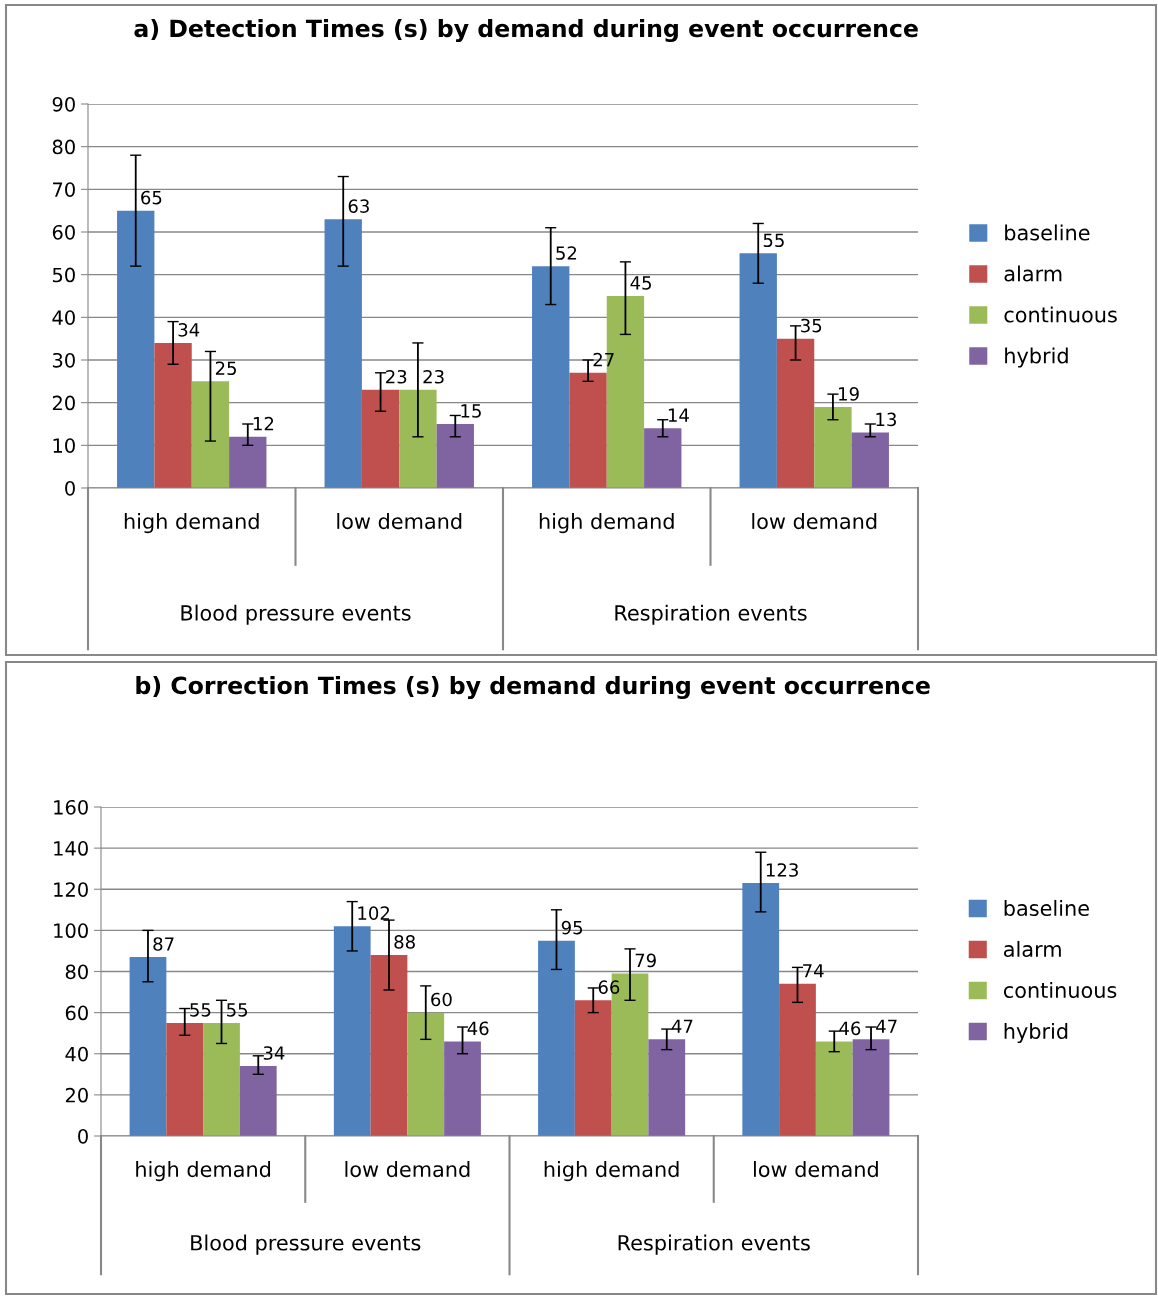 The image size is (1158, 1296). What do you see at coordinates (63, 275) in the screenshot?
I see `y-tick-label: 50` at bounding box center [63, 275].